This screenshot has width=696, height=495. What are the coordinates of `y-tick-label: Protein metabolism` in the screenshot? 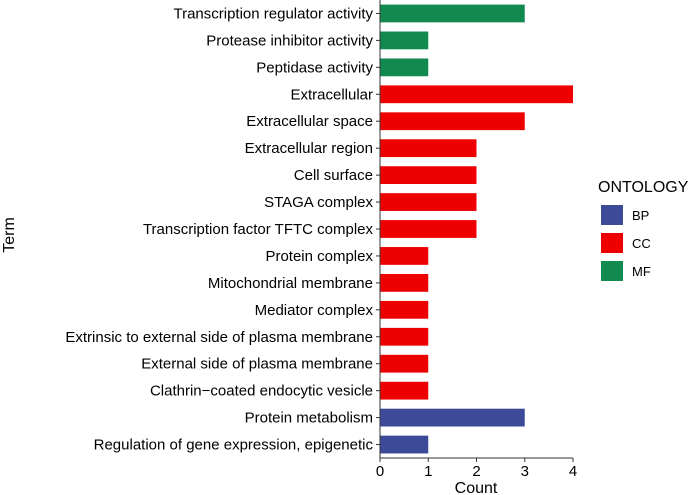 It's located at (309, 418).